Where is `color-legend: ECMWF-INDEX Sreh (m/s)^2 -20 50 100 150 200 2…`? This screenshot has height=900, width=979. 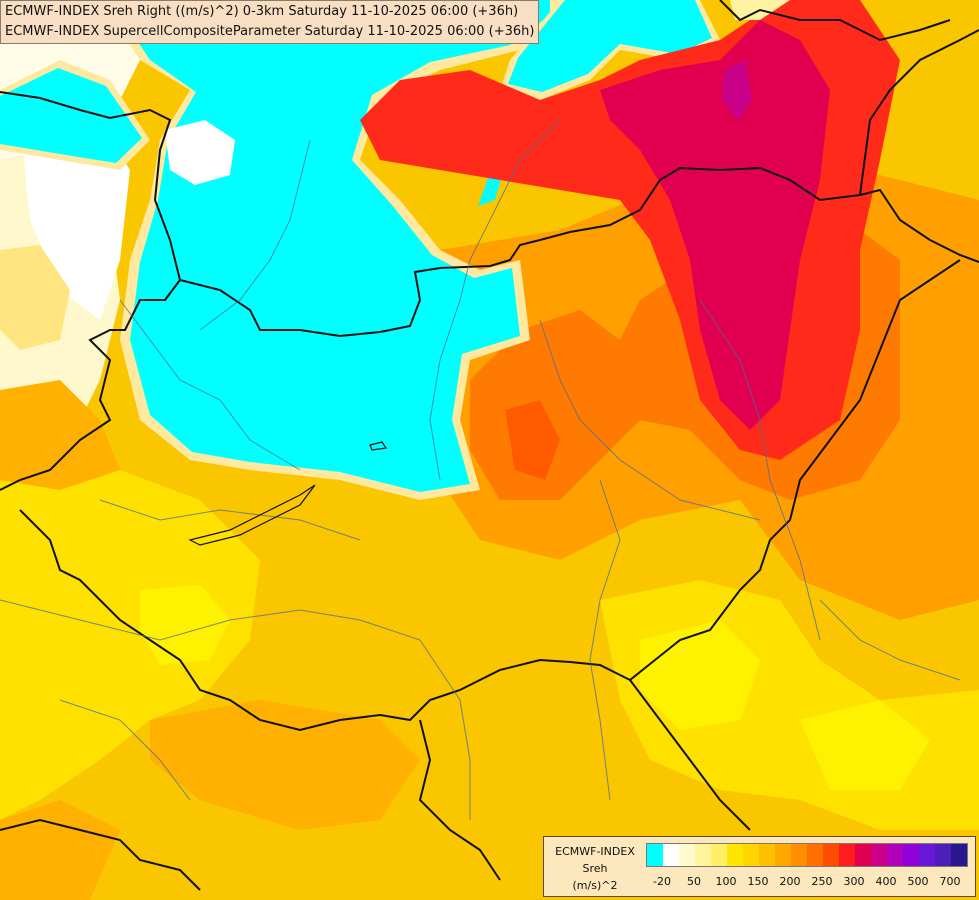
color-legend: ECMWF-INDEX Sreh (m/s)^2 -20 50 100 150 200 2… is located at coordinates (759, 866).